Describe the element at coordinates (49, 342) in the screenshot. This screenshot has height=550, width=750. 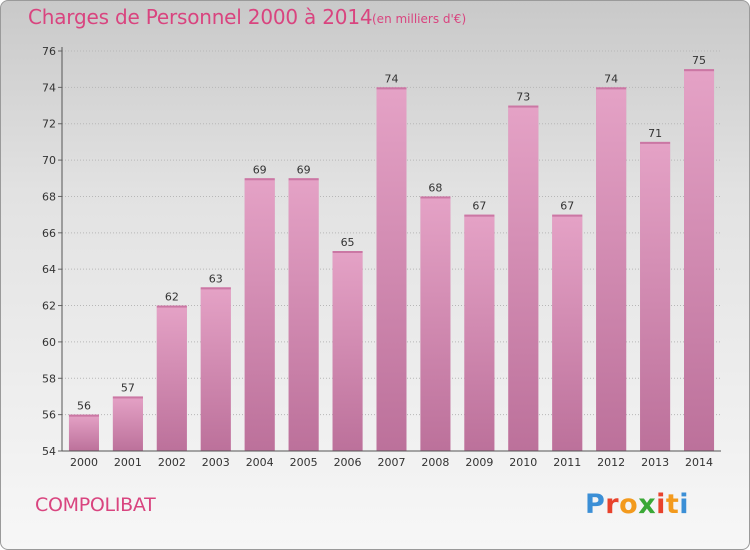
I see `y-tick-label: 60` at that location.